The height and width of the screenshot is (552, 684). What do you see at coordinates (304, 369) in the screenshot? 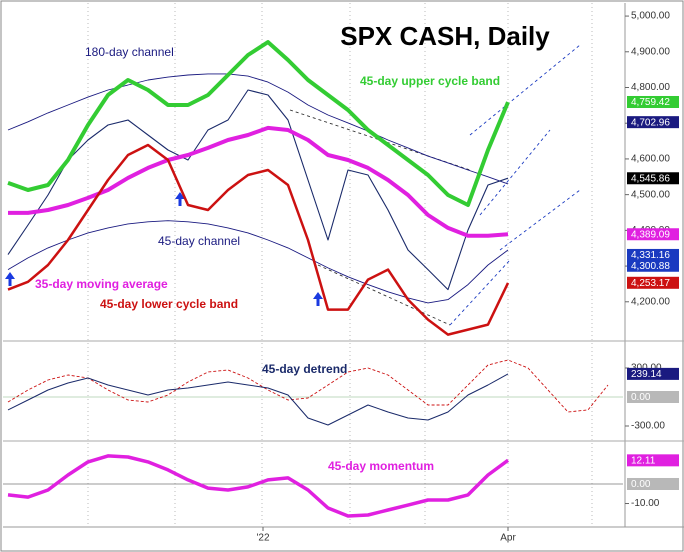
I see `series-label: 45-day detrend` at bounding box center [304, 369].